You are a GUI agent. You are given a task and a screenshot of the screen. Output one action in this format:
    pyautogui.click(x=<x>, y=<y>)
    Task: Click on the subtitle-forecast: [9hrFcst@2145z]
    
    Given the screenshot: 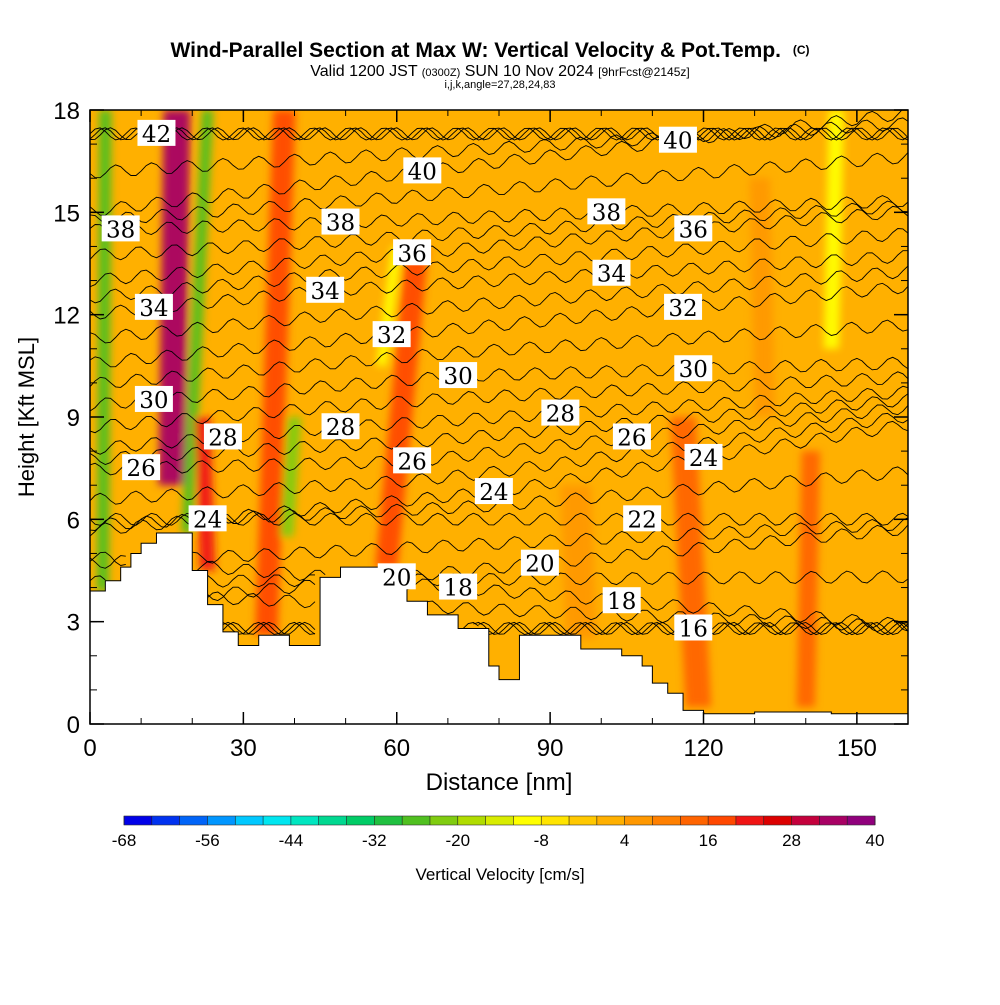 What is the action you would take?
    pyautogui.click(x=644, y=72)
    